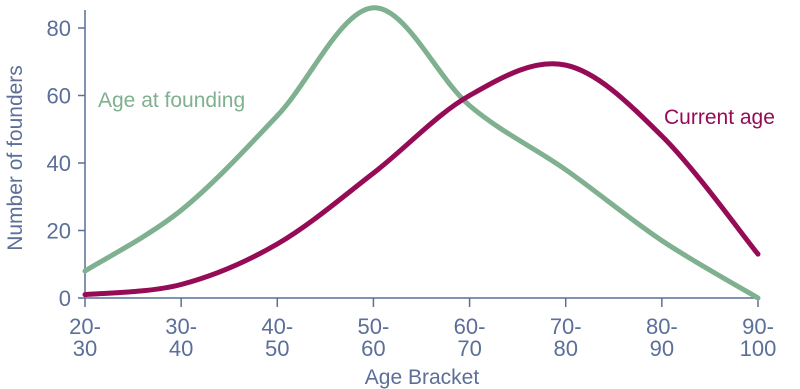 This screenshot has width=800, height=389. Describe the element at coordinates (566, 337) in the screenshot. I see `x-tick-label: 70-80` at that location.